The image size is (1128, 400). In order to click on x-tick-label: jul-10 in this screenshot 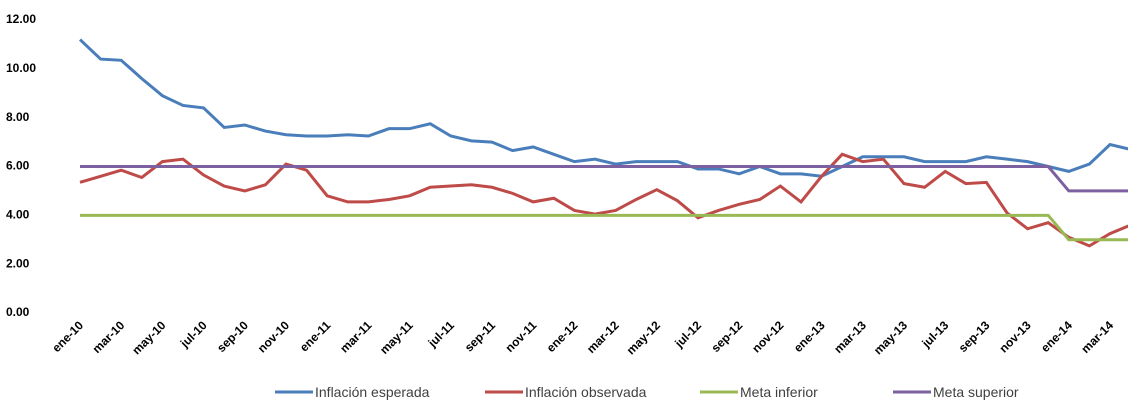, I will do `click(193, 334)`.